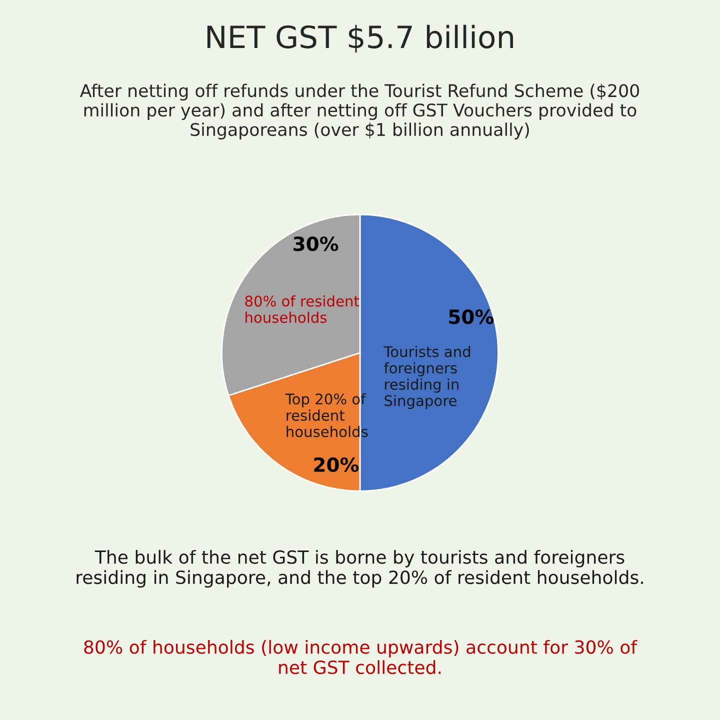  I want to click on slice-label: Tourists and foreigners residing in Singapore, so click(427, 377).